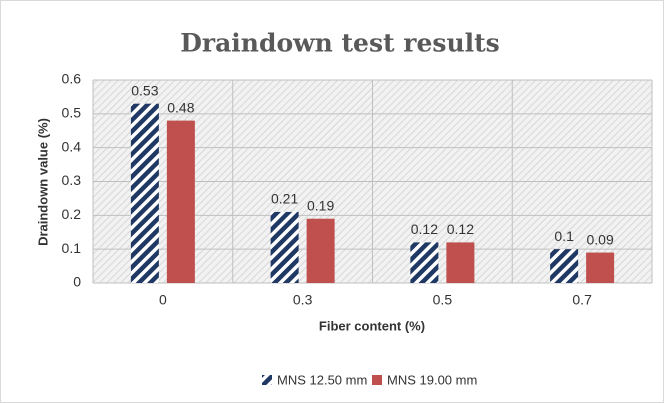 The width and height of the screenshot is (664, 403). Describe the element at coordinates (72, 180) in the screenshot. I see `y-tick-label: 0.3` at that location.